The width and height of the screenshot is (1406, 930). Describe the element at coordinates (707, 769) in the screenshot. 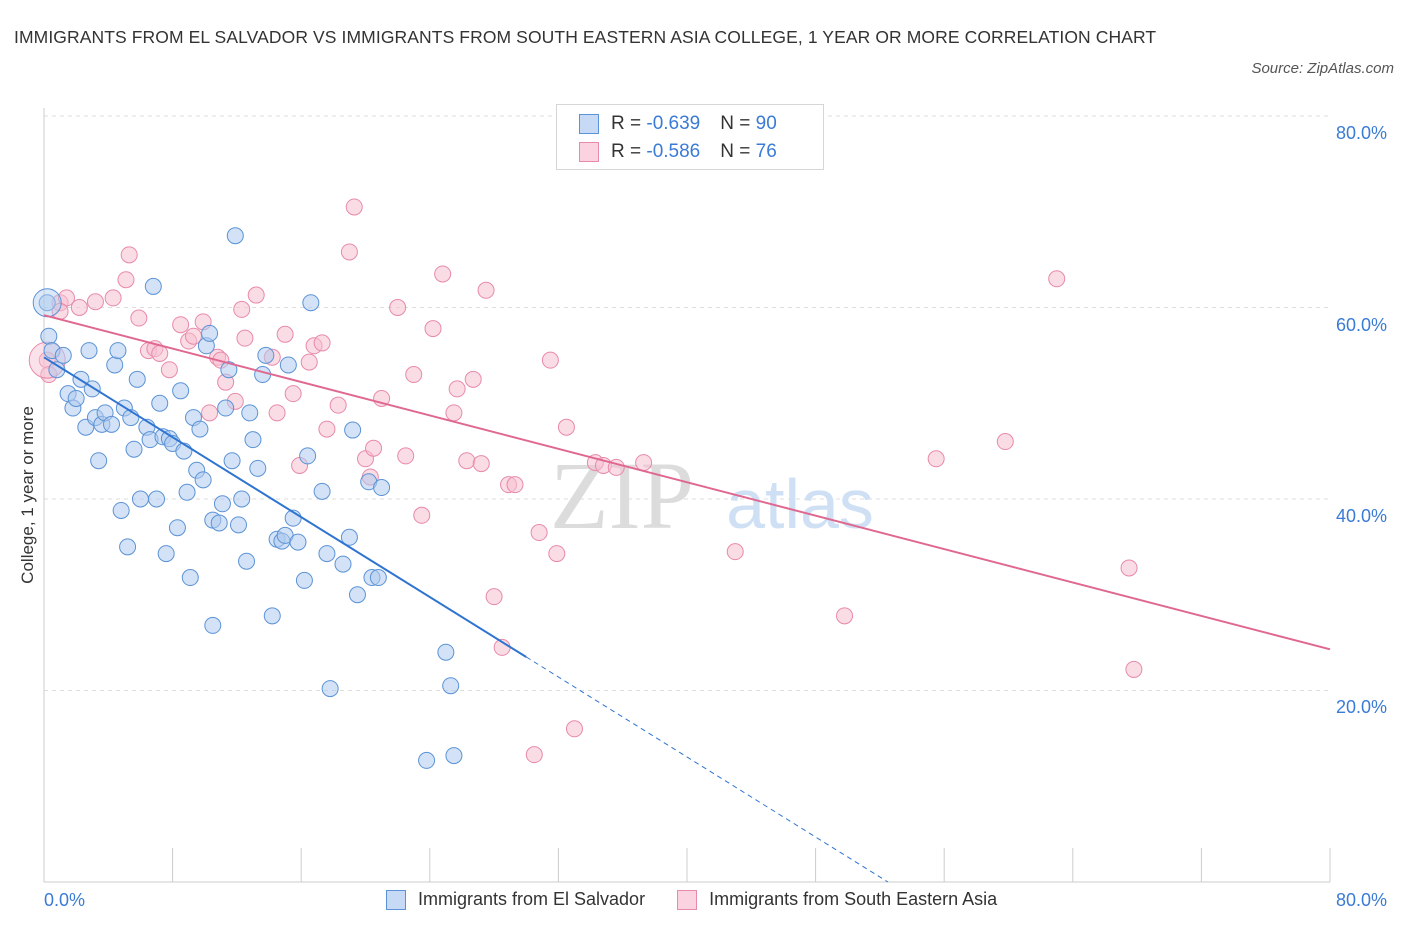

I see `trend-line-el-salvador-extension` at that location.